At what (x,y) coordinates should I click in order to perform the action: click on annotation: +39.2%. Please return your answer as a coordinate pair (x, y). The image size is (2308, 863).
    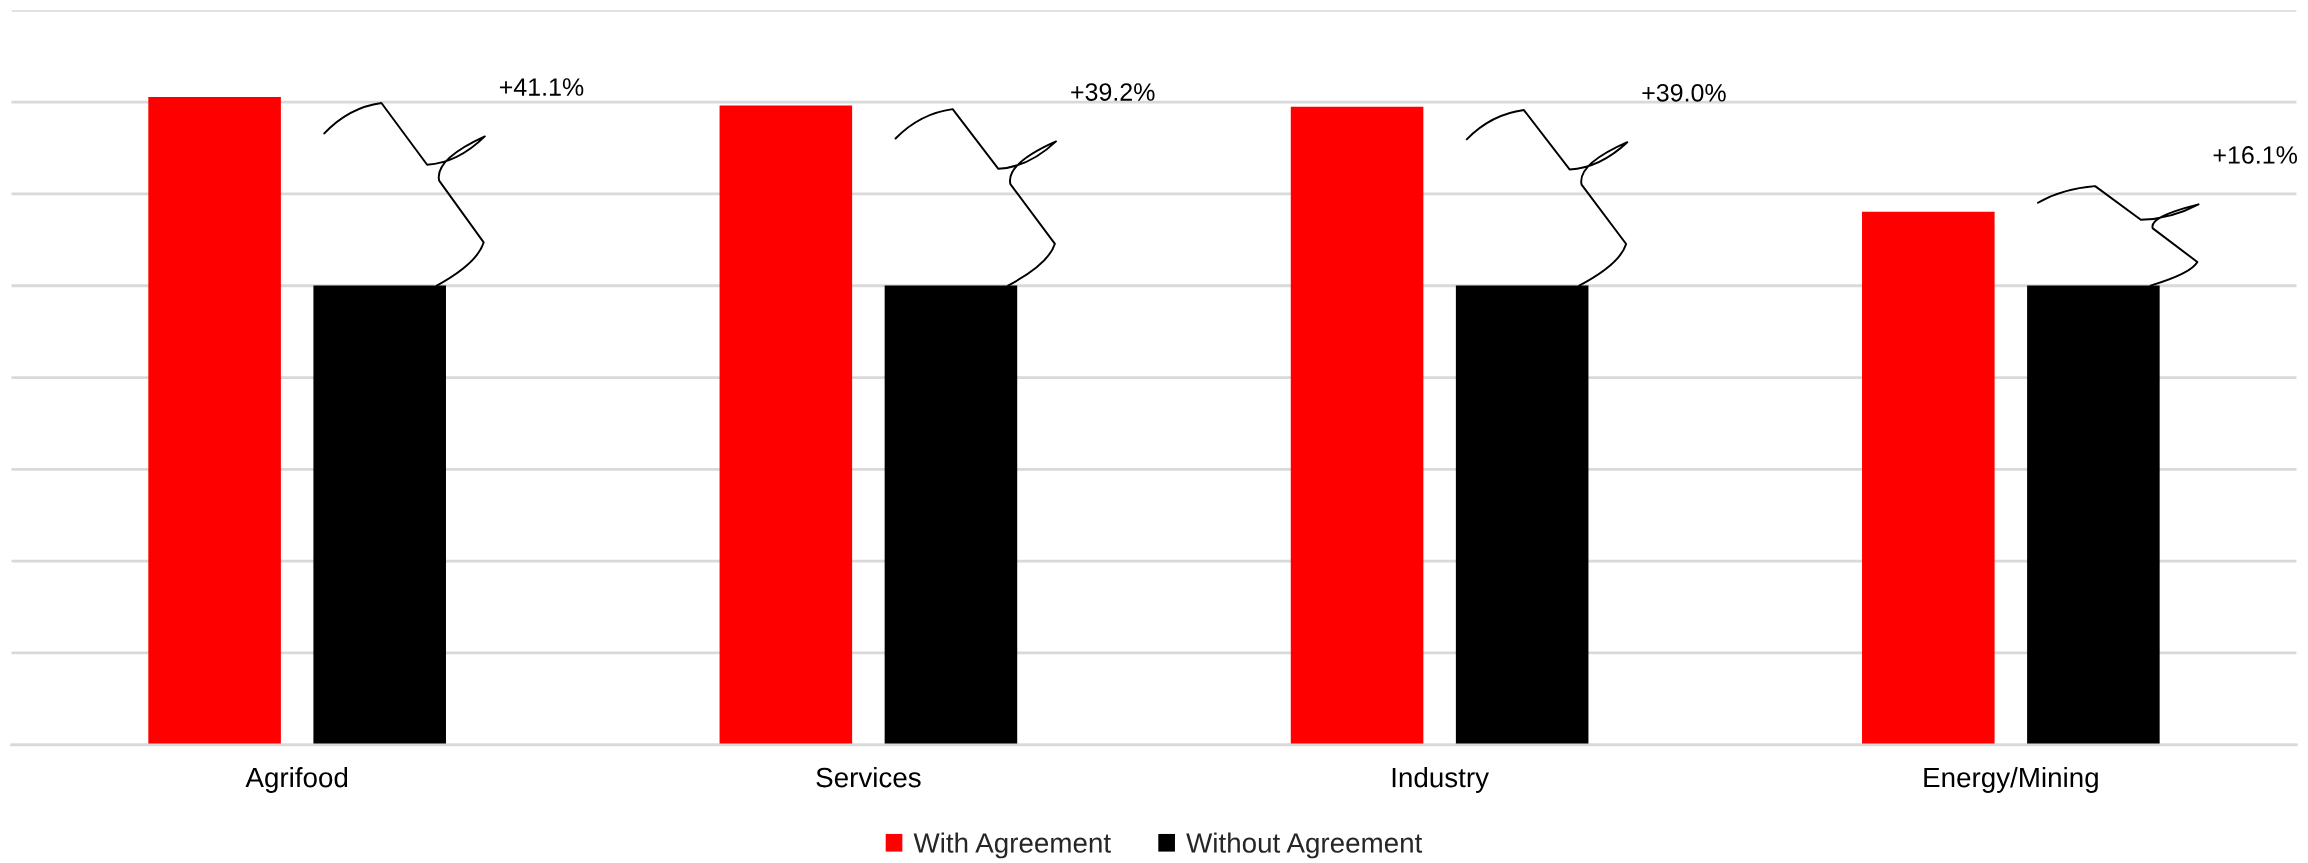
    Looking at the image, I should click on (1113, 92).